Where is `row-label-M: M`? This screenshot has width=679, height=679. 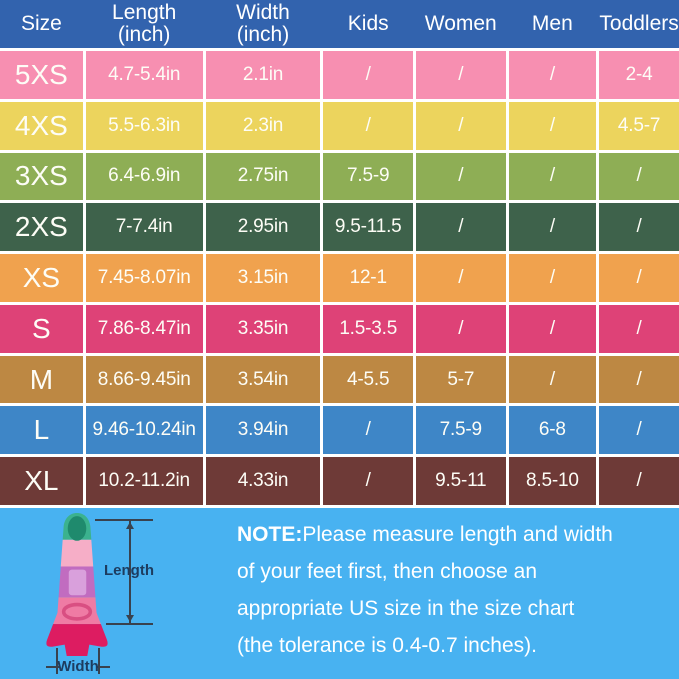 row-label-M: M is located at coordinates (41, 379).